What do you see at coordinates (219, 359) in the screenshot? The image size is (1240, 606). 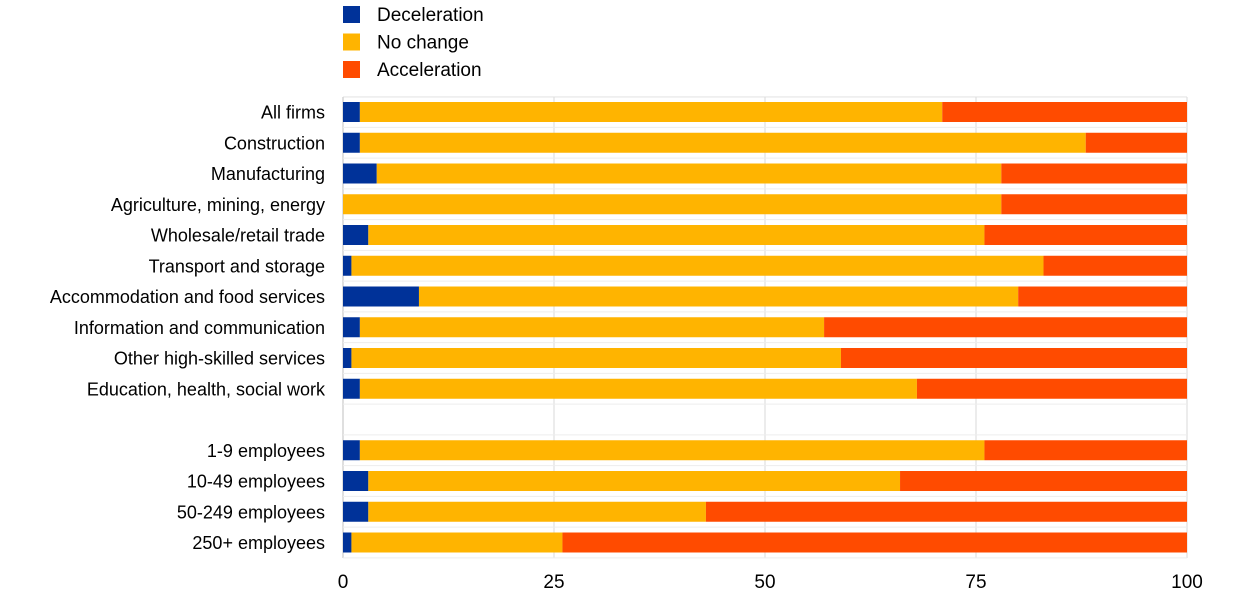 I see `category-label: Other high-skilled services` at bounding box center [219, 359].